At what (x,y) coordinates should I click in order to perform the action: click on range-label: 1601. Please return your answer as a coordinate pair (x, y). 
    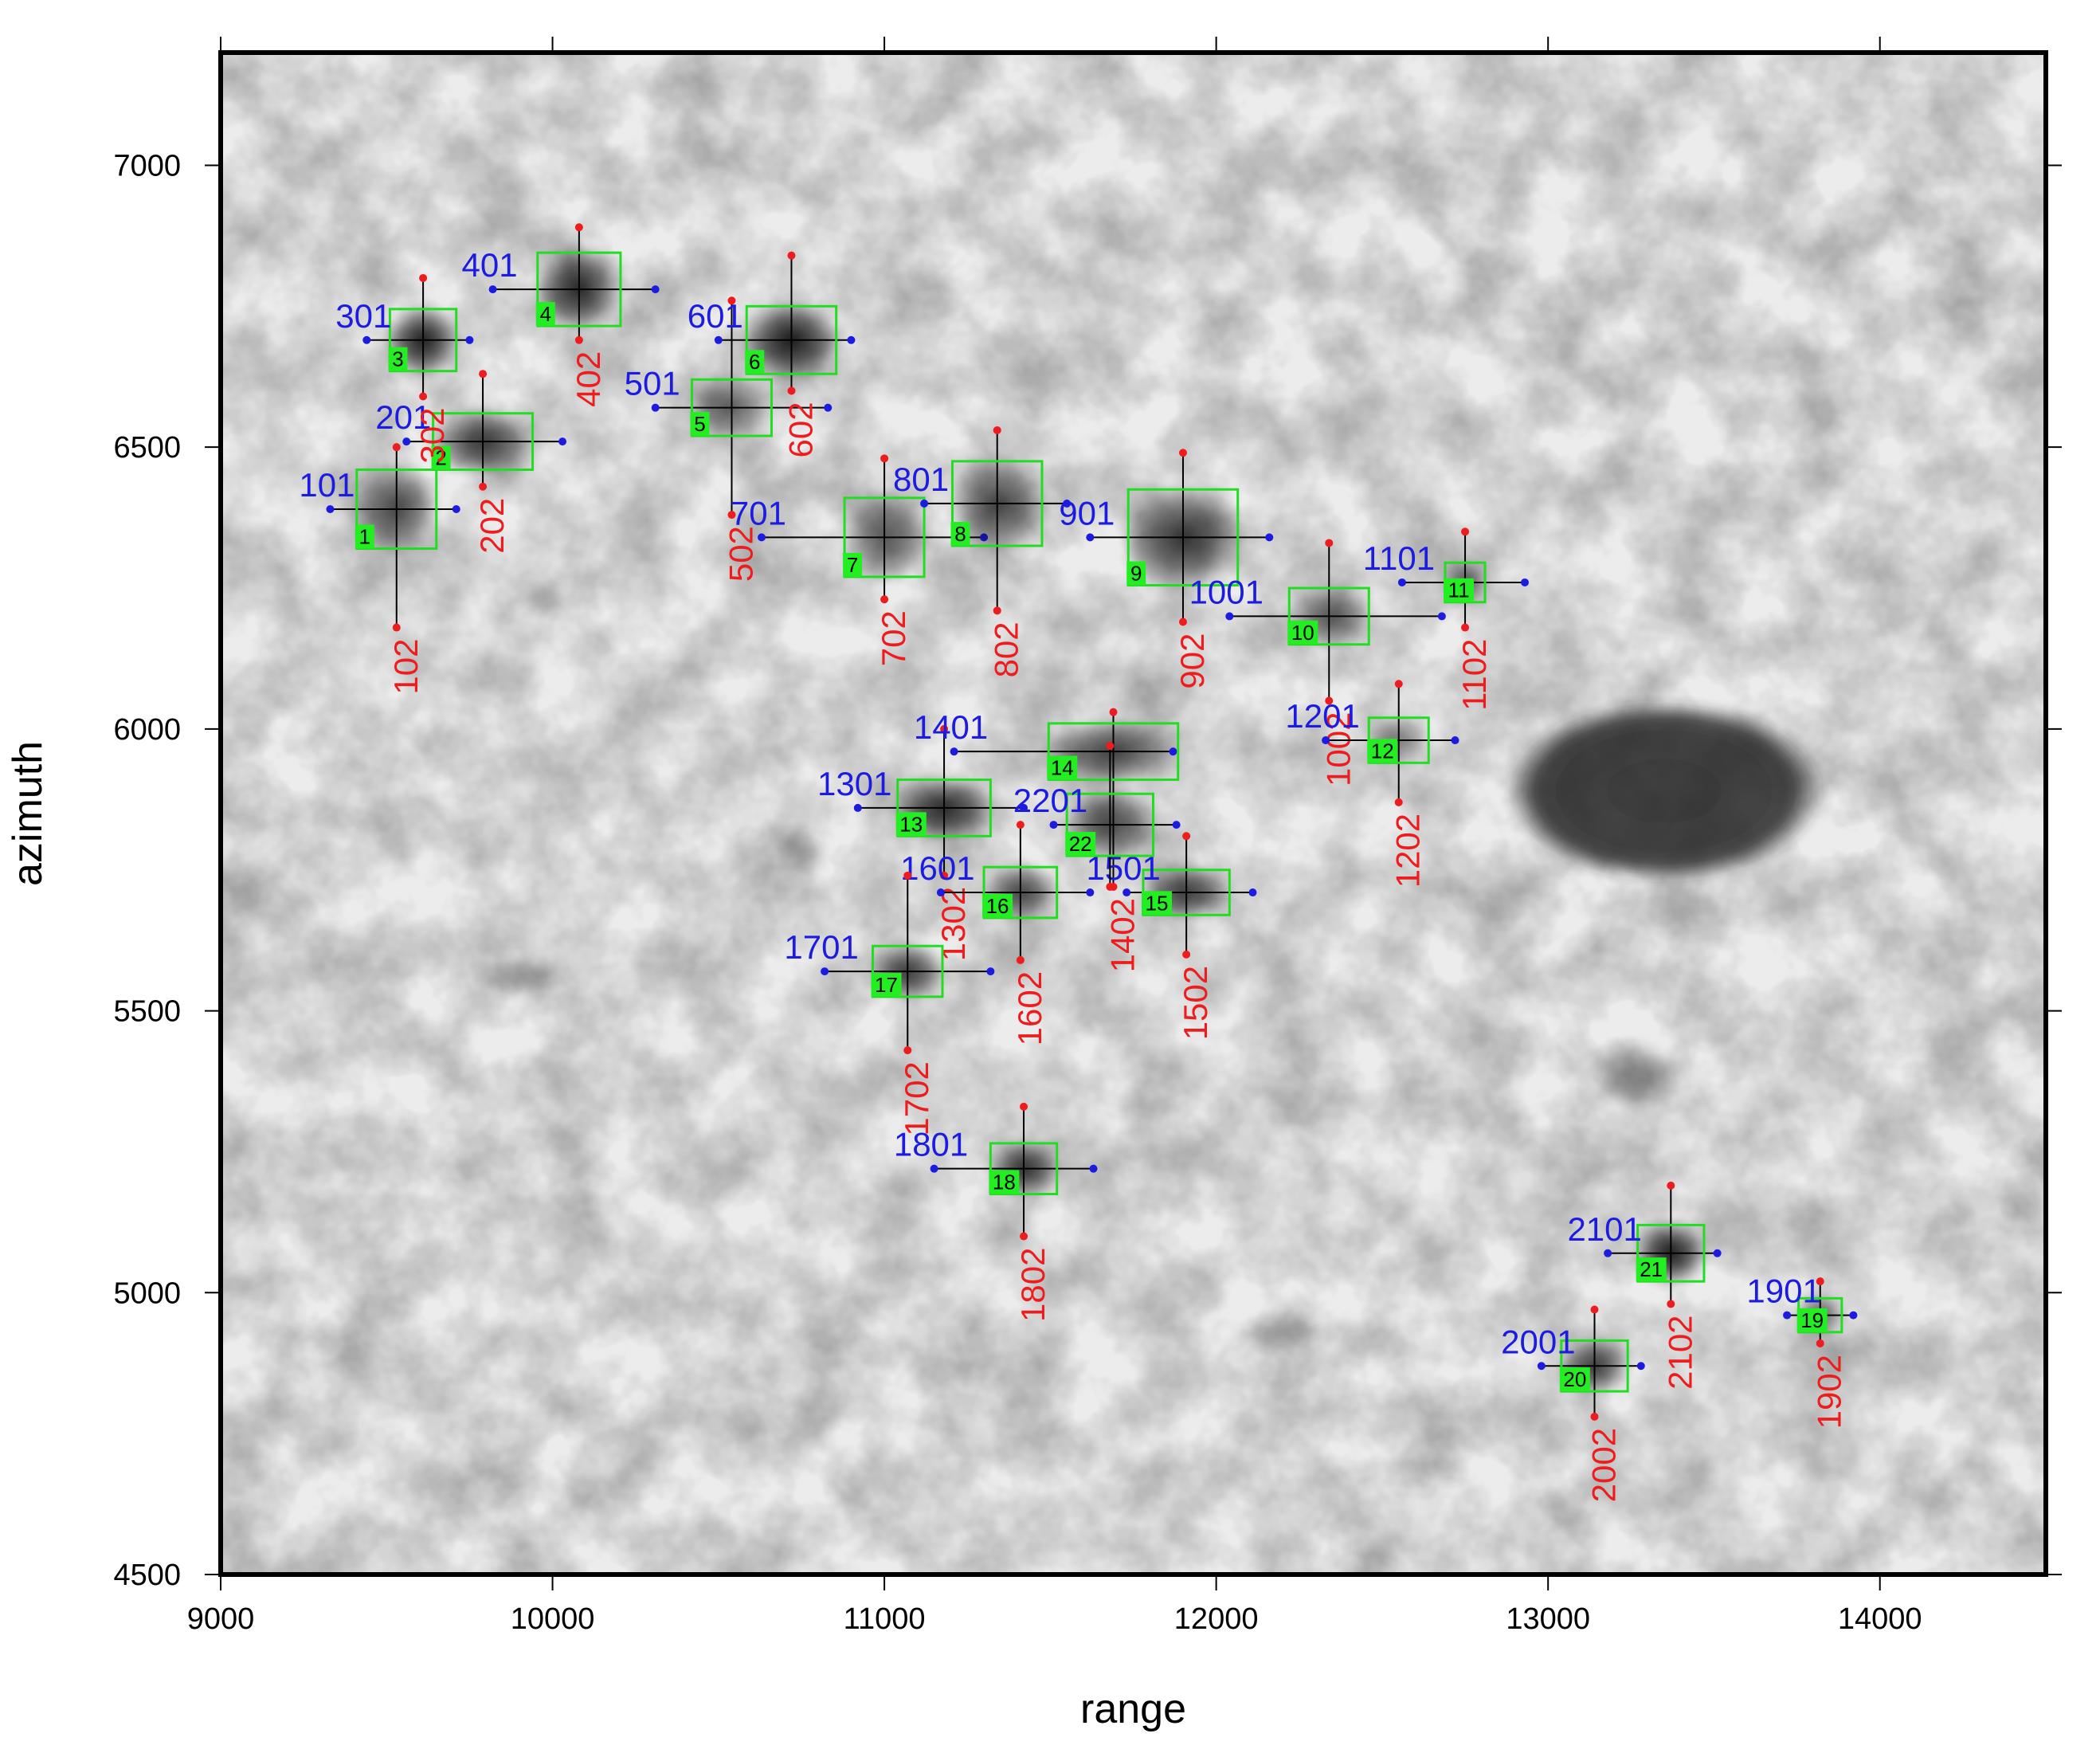
    Looking at the image, I should click on (937, 868).